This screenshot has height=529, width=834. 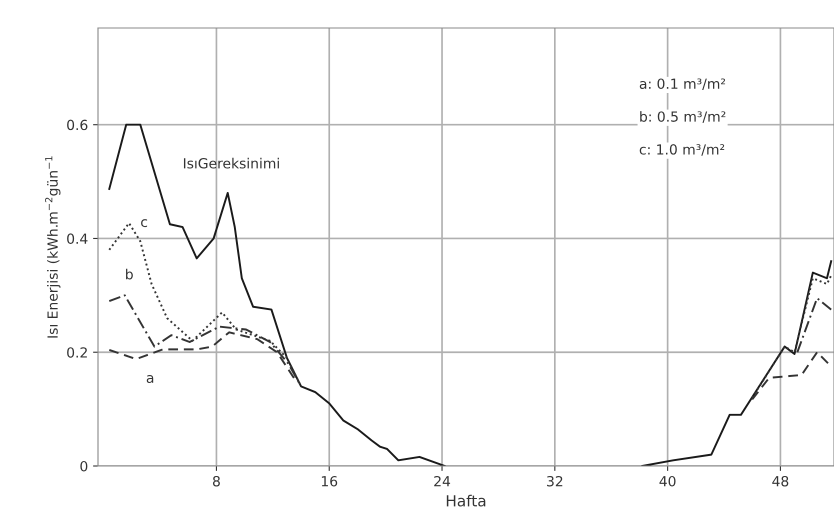 What do you see at coordinates (442, 481) in the screenshot?
I see `x-tick-label: 24` at bounding box center [442, 481].